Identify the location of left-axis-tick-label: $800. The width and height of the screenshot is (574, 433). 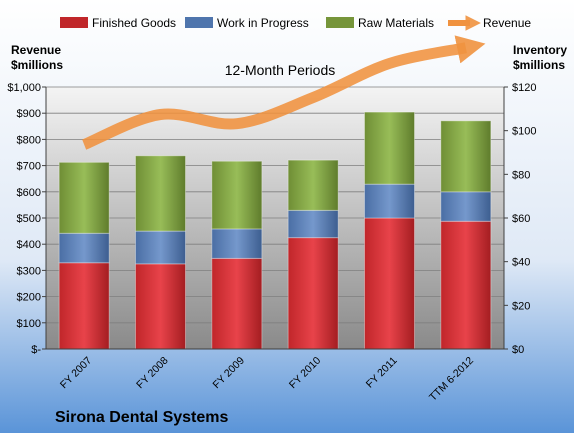
(29, 140).